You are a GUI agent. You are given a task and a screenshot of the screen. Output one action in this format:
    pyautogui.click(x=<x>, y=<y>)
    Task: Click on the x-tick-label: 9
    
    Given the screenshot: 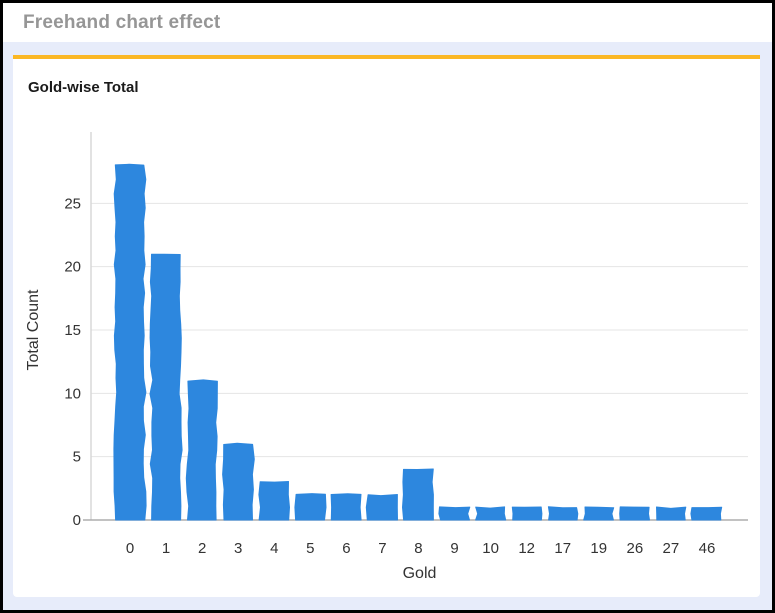 What is the action you would take?
    pyautogui.click(x=454, y=548)
    